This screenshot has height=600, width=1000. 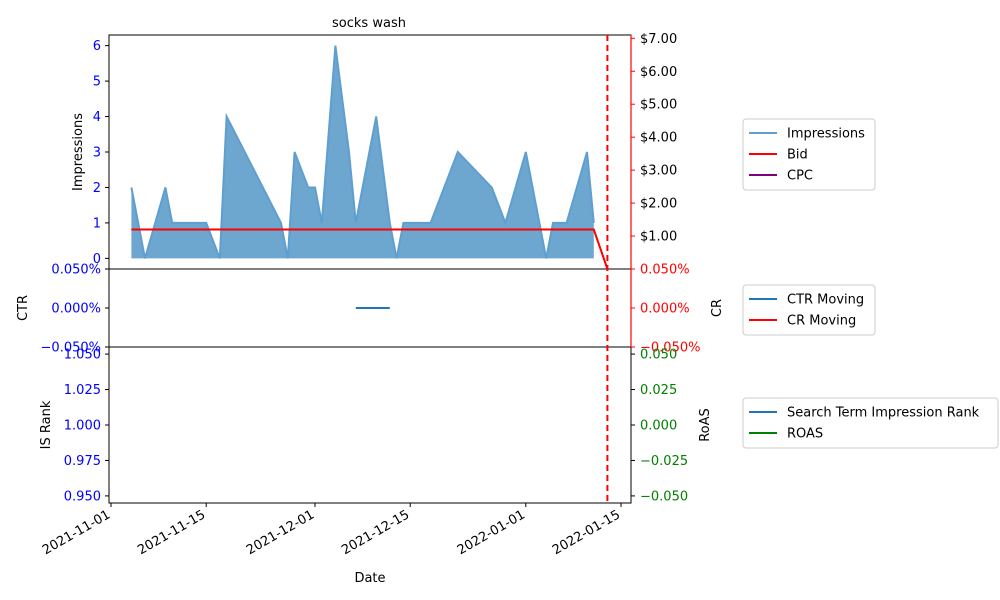 What do you see at coordinates (82, 390) in the screenshot?
I see `p3-left-tick-label: 1.025` at bounding box center [82, 390].